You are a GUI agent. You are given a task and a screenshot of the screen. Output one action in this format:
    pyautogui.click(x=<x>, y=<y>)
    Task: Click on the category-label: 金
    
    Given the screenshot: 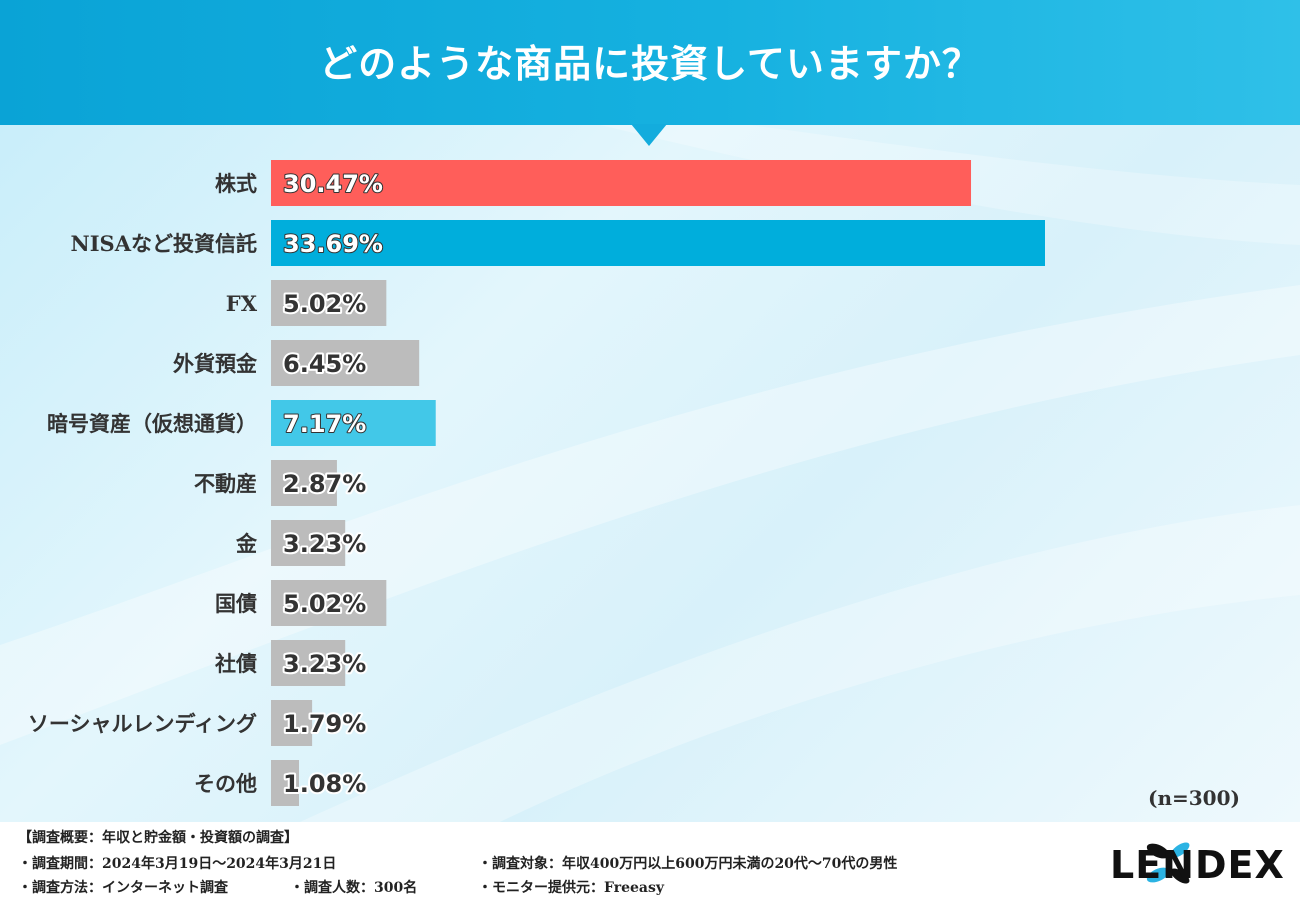 What is the action you would take?
    pyautogui.click(x=246, y=543)
    